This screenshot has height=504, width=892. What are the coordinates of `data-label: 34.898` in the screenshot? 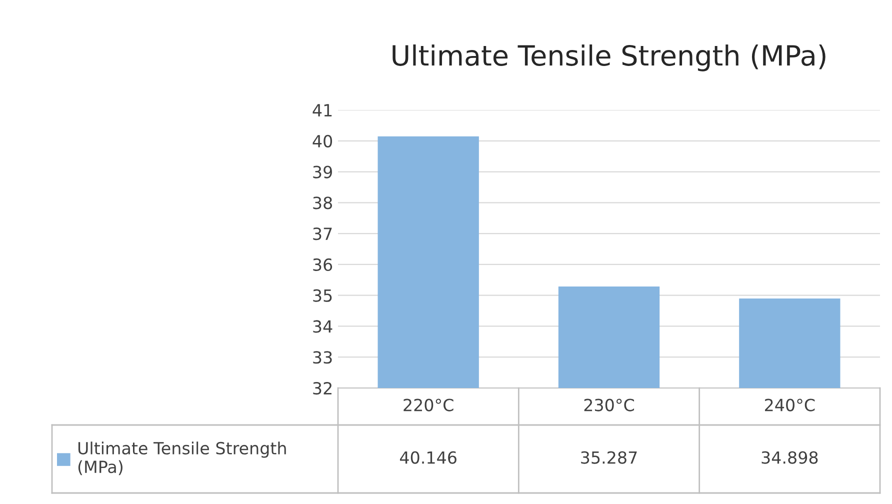 It's located at (790, 457).